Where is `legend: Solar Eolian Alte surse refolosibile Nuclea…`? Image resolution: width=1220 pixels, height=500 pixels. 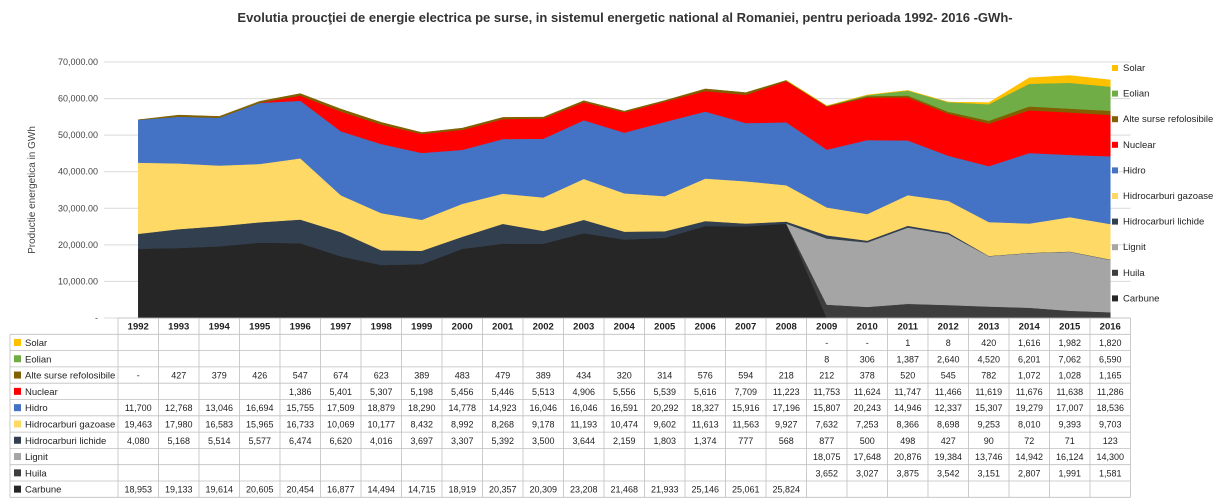
legend: Solar Eolian Alte surse refolosibile Nuclea… is located at coordinates (1162, 183).